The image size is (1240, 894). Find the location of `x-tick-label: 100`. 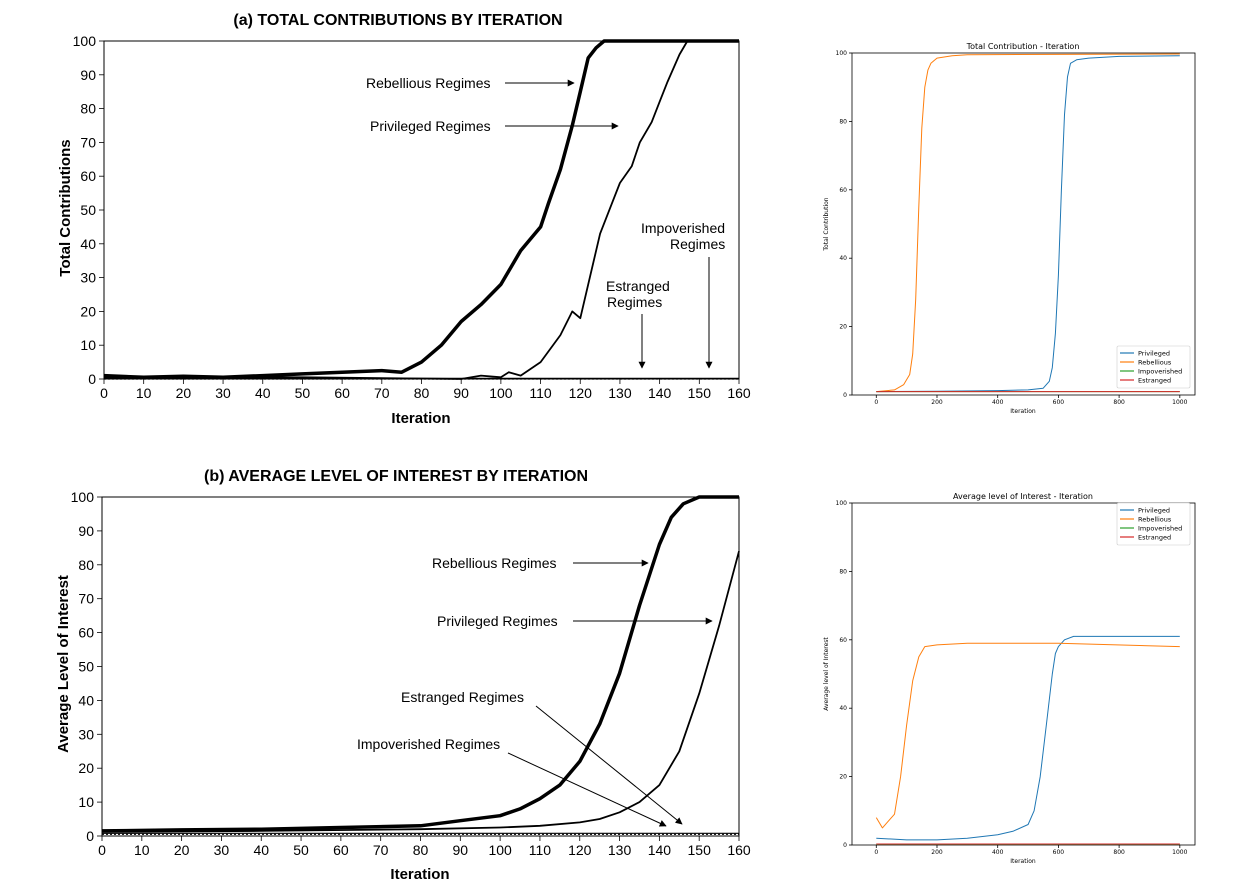

x-tick-label: 100 is located at coordinates (501, 393).